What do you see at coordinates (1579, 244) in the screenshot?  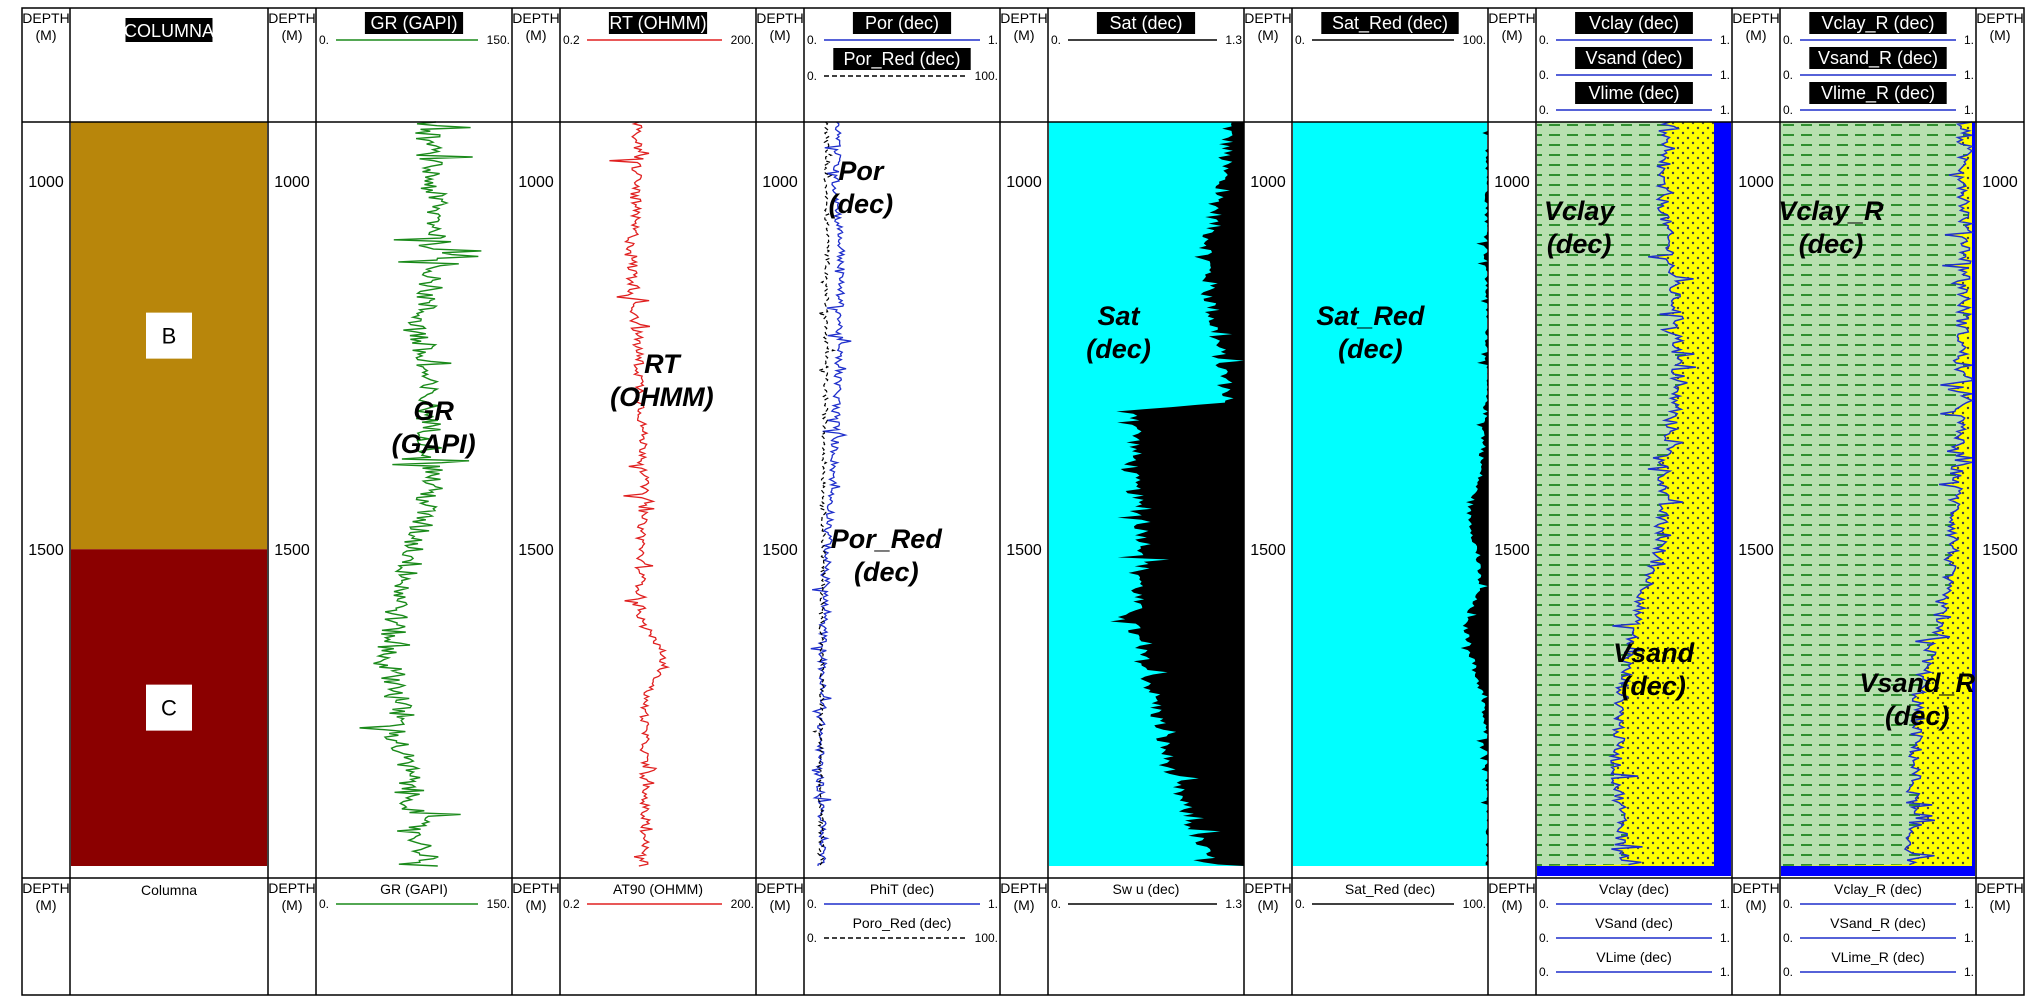 I see `vclay-overlay-unit: (dec)` at bounding box center [1579, 244].